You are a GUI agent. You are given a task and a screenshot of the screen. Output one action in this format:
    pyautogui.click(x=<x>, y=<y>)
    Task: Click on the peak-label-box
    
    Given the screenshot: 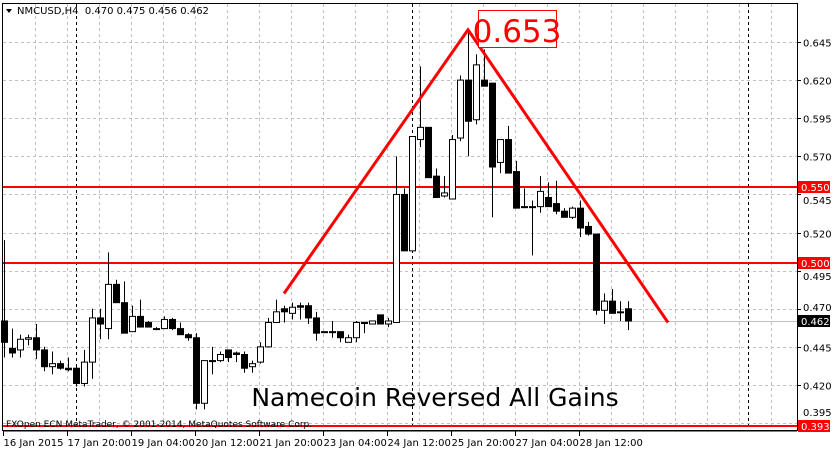 What is the action you would take?
    pyautogui.click(x=517, y=29)
    